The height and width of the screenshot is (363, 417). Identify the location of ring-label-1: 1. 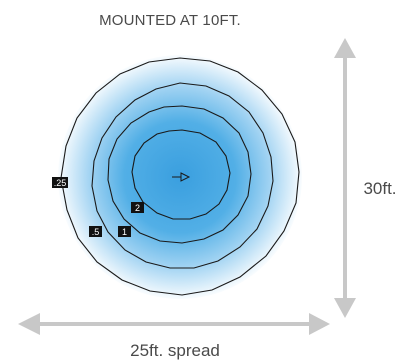
(124, 231).